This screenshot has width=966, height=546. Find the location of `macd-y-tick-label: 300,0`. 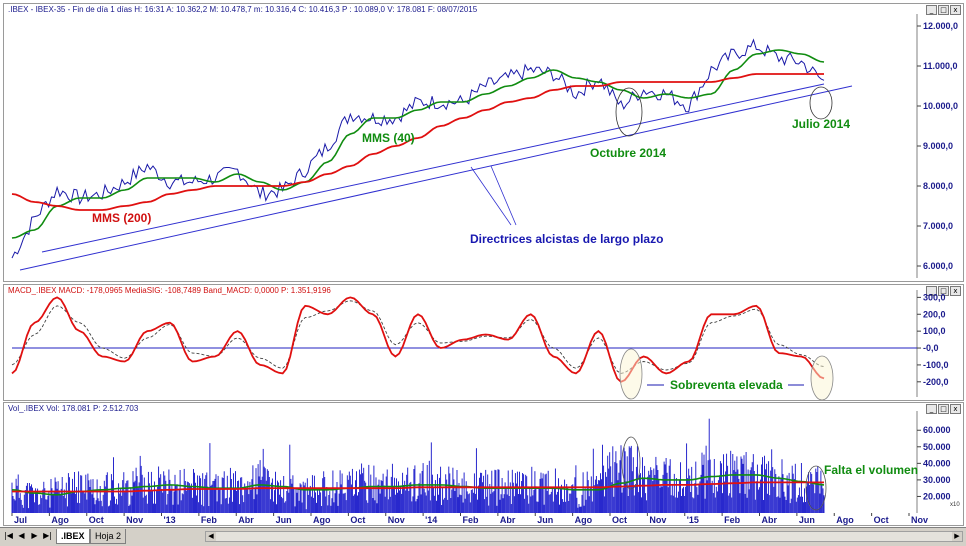

macd-y-tick-label: 300,0 is located at coordinates (934, 297).